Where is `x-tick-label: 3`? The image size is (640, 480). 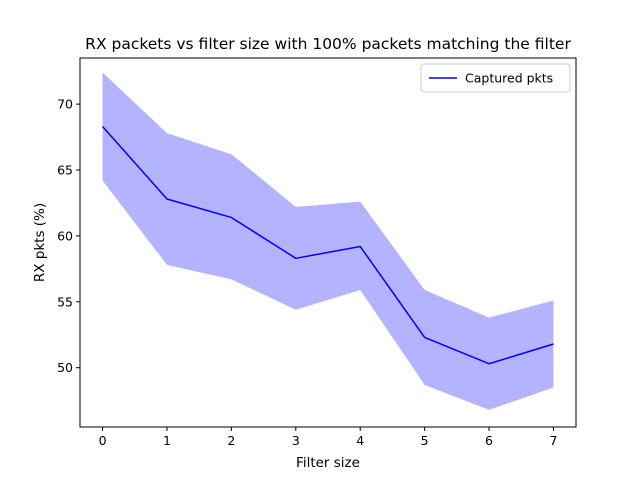
x-tick-label: 3 is located at coordinates (296, 440).